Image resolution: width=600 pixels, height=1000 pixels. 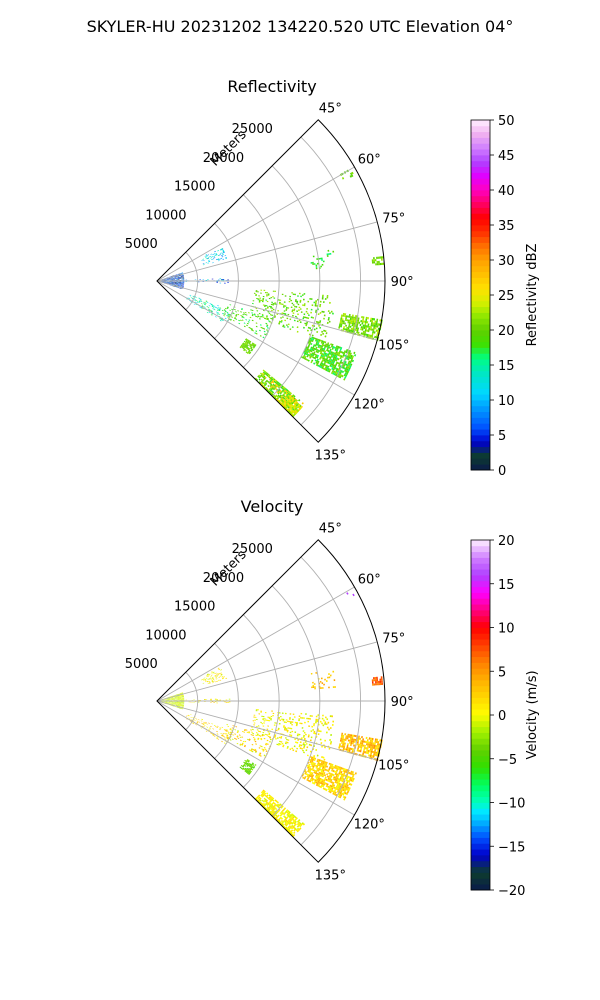 What do you see at coordinates (330, 529) in the screenshot?
I see `azimuth-tick-label: 45°` at bounding box center [330, 529].